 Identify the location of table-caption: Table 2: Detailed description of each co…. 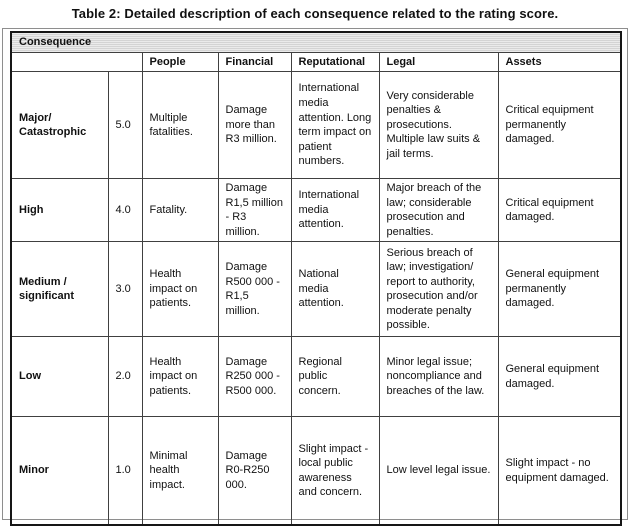
(315, 13).